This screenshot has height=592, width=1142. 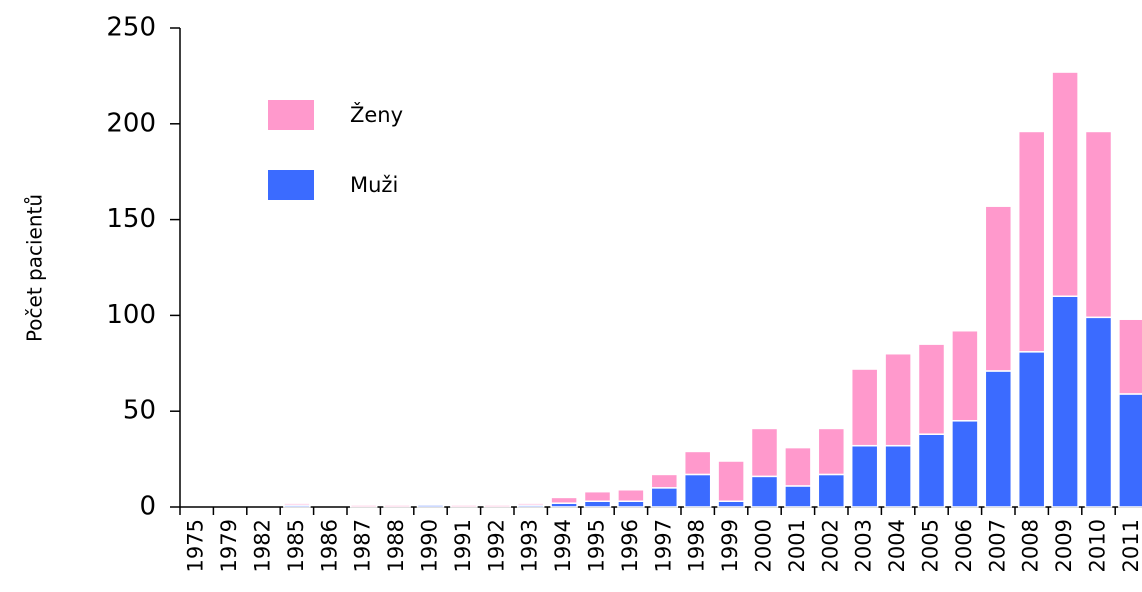 What do you see at coordinates (376, 114) in the screenshot?
I see `legend-label: Ženy` at bounding box center [376, 114].